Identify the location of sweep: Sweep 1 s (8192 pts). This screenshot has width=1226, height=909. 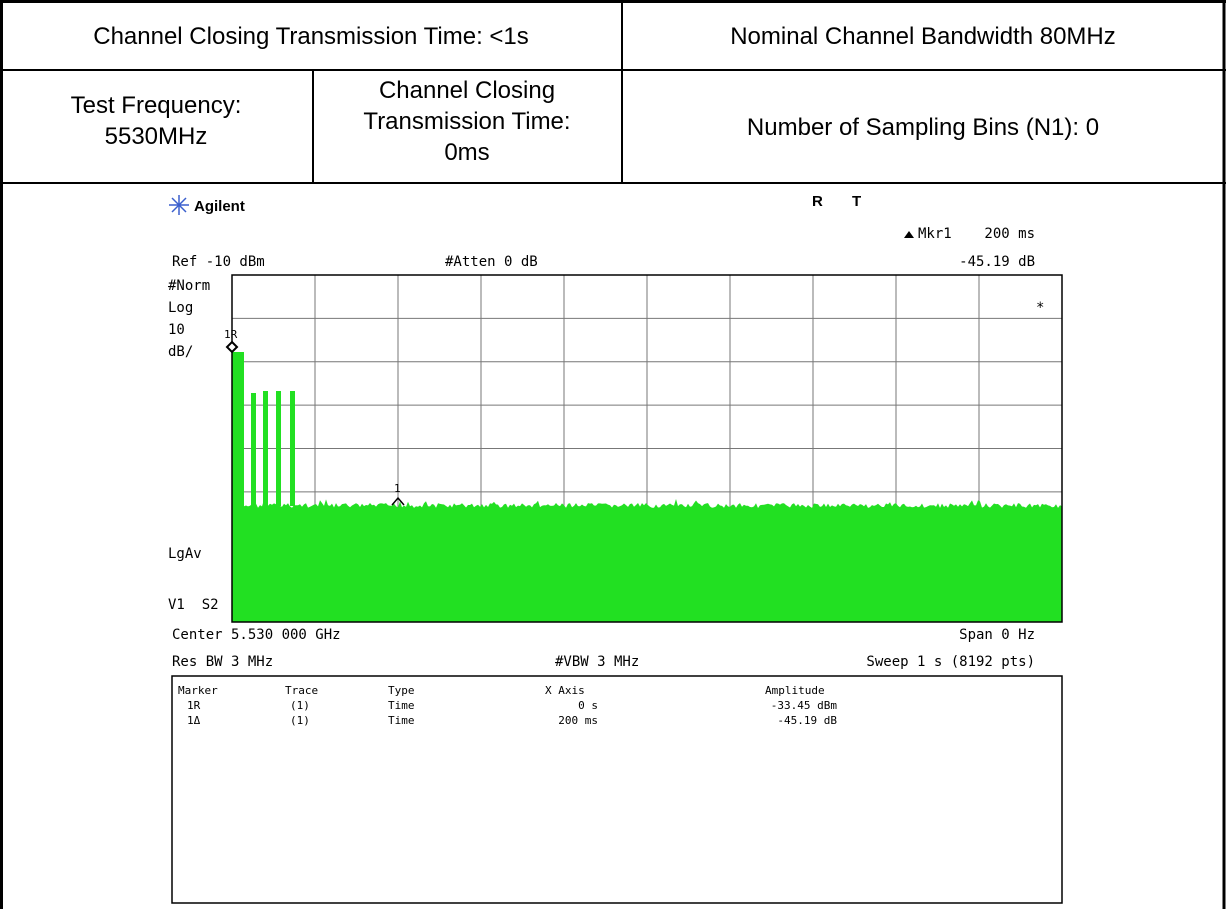
(950, 662).